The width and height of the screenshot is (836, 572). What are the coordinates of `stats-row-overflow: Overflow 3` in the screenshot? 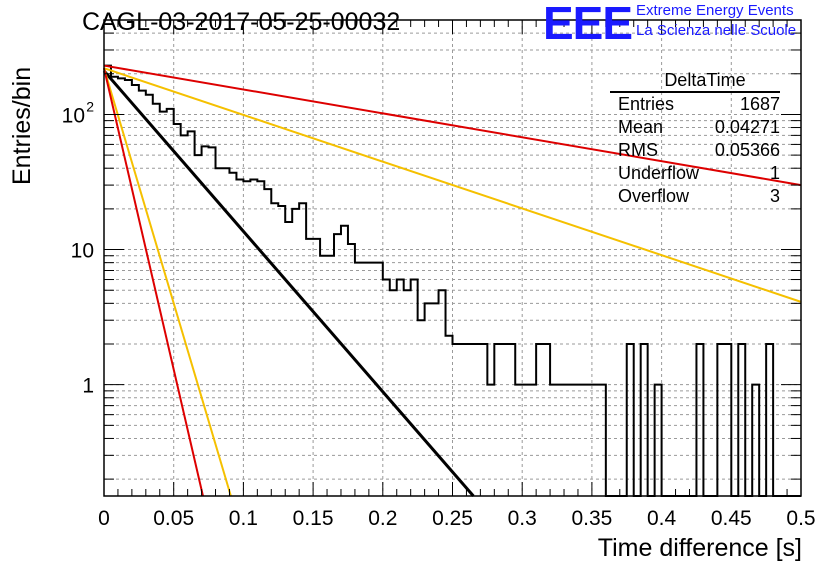 It's located at (695, 196).